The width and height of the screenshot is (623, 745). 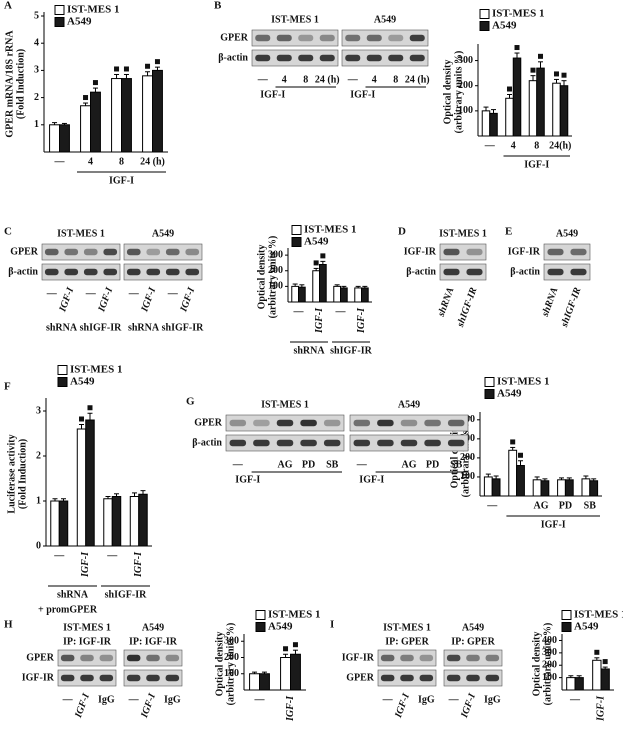 I want to click on panel-letter: E, so click(x=508, y=232).